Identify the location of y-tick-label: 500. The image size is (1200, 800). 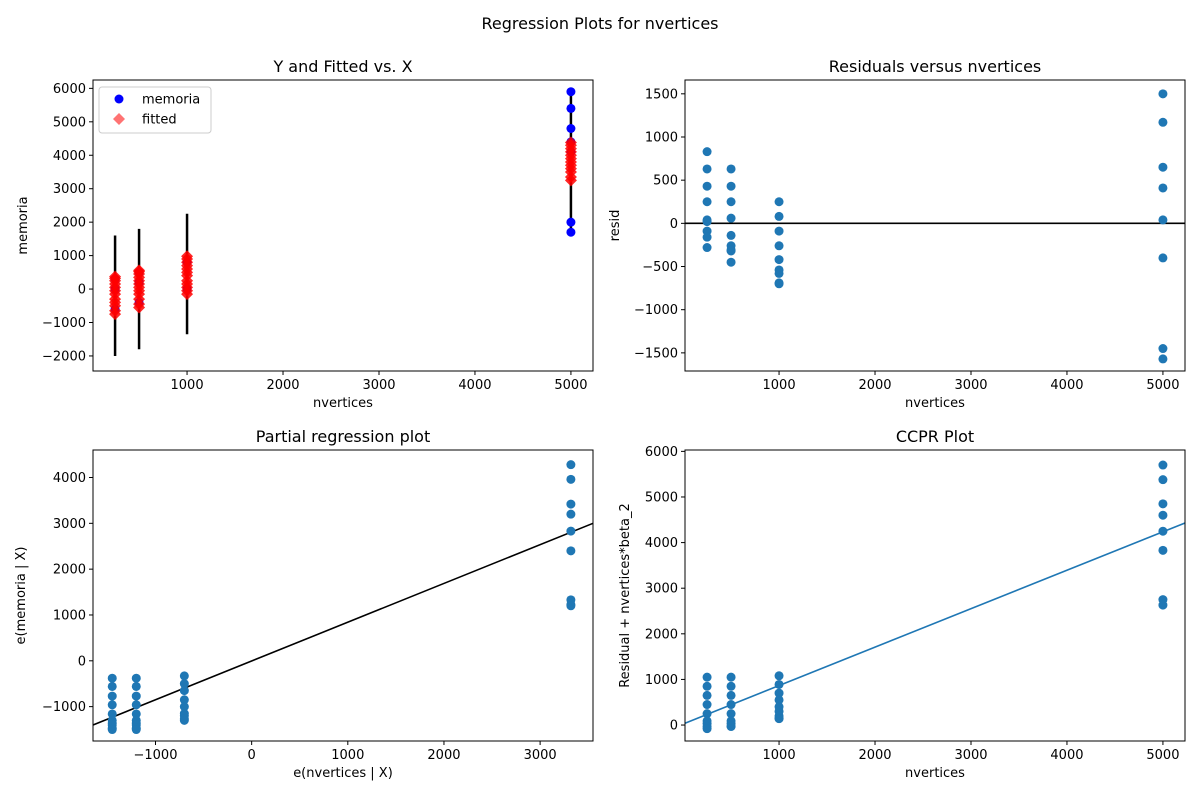
(665, 181).